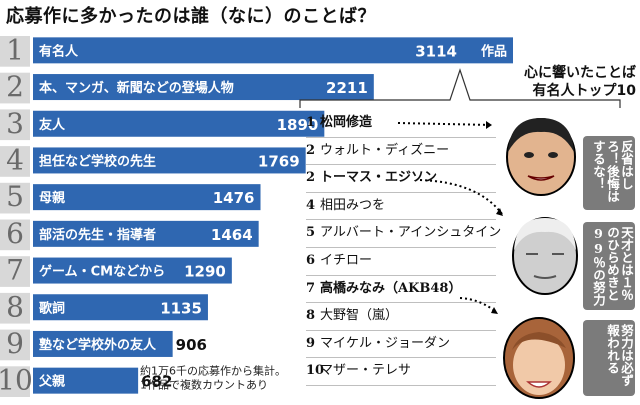 This screenshot has width=640, height=405. I want to click on category-label: 有名人, so click(59, 51).